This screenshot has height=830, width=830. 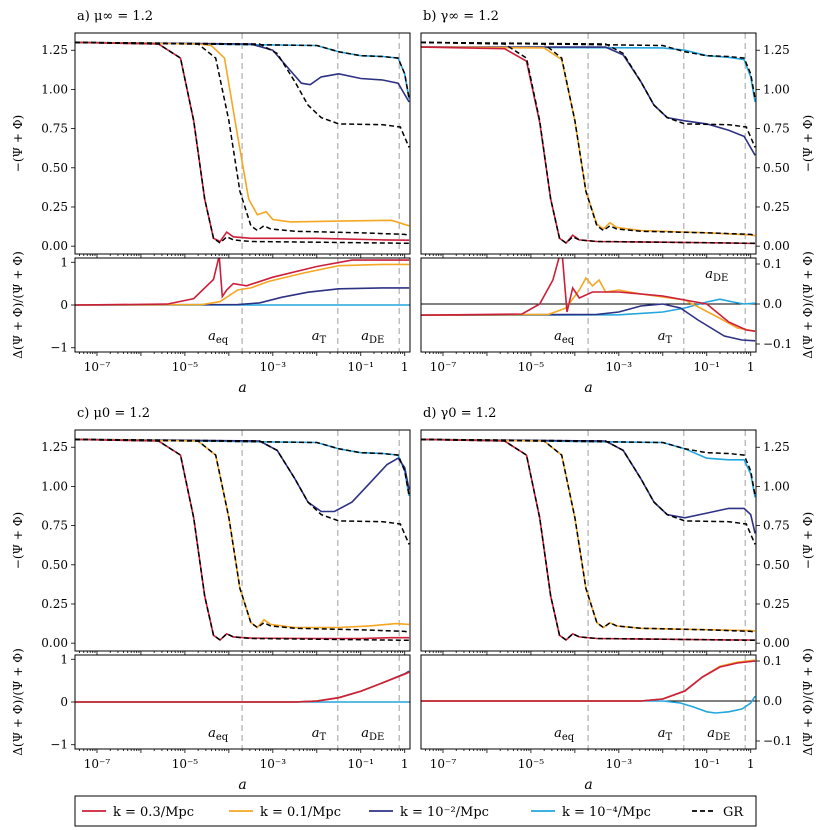 What do you see at coordinates (531, 367) in the screenshot?
I see `x-tick-label: 10⁻⁵` at bounding box center [531, 367].